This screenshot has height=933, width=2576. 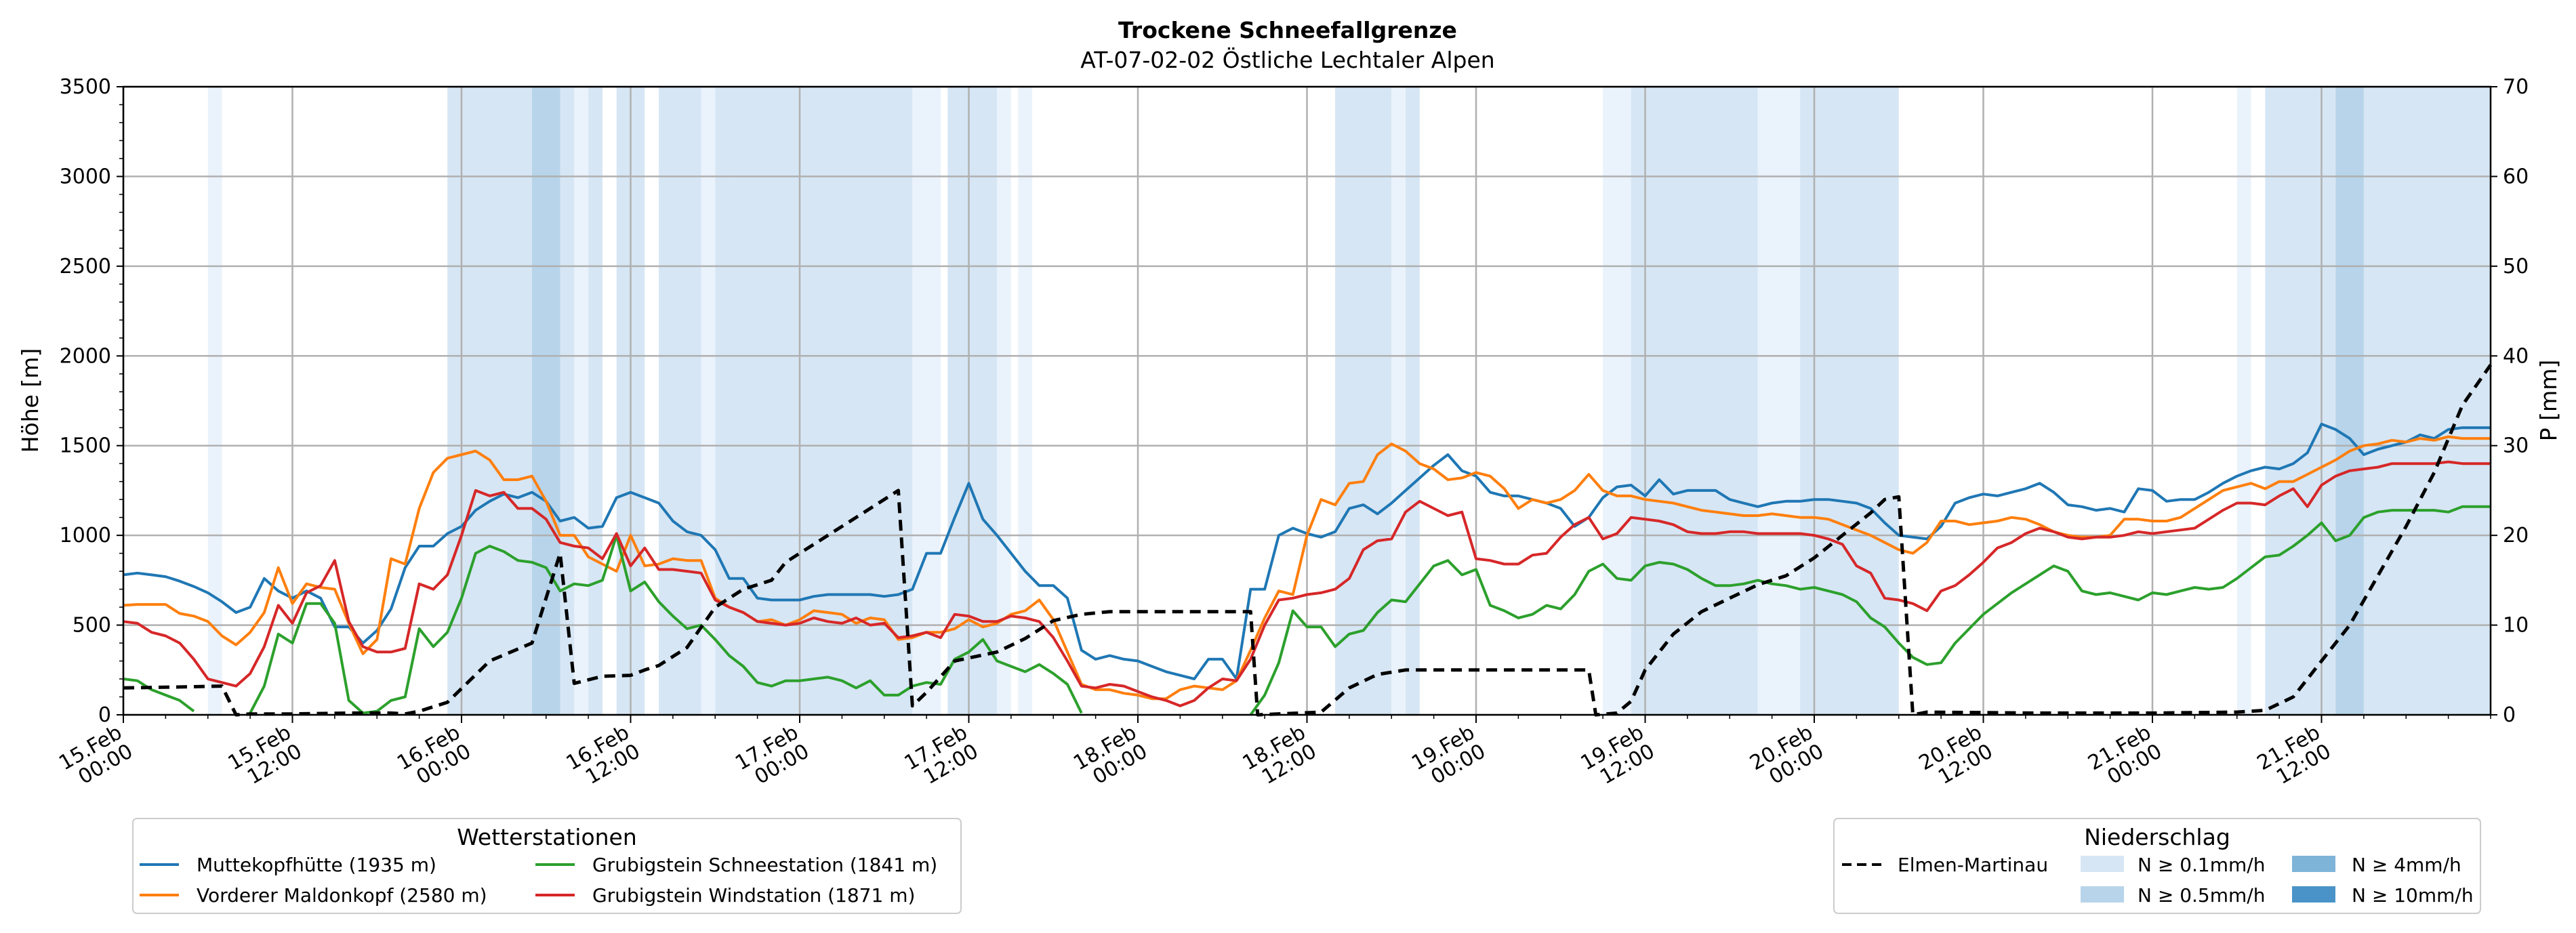 What do you see at coordinates (2202, 895) in the screenshot?
I see `legend-label-n05: N ≥ 0.5mm/h` at bounding box center [2202, 895].